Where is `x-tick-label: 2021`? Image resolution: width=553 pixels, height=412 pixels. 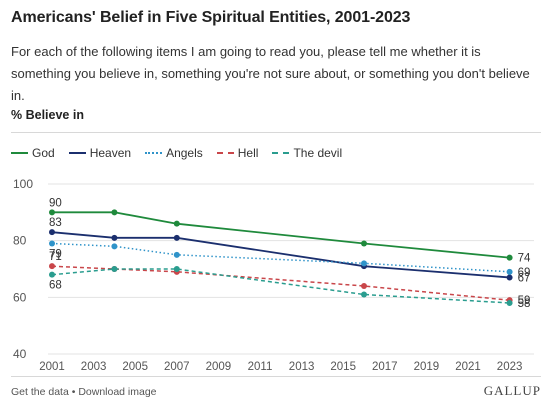 x-tick-label: 2021 is located at coordinates (468, 367).